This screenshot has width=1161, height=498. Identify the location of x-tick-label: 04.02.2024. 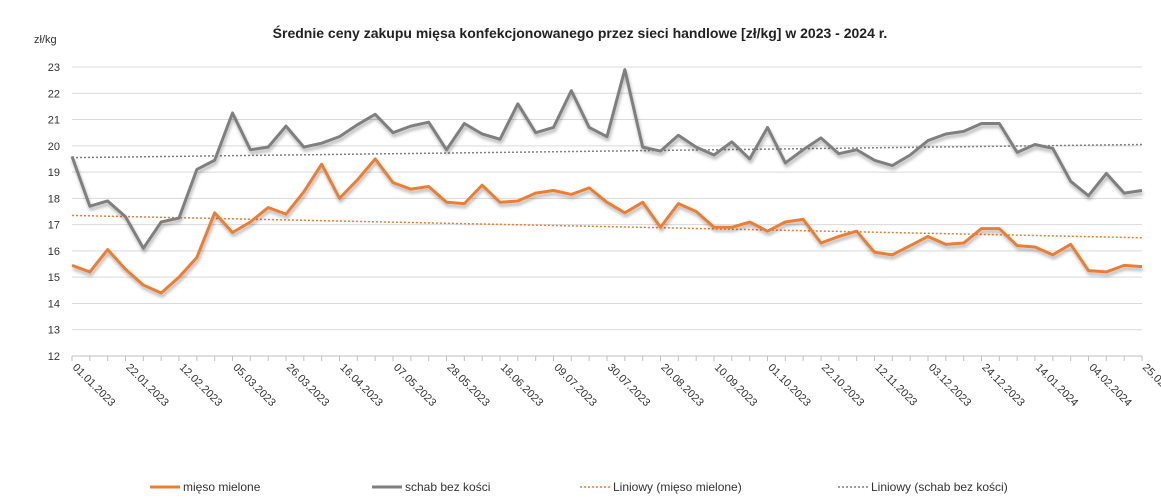
(1109, 385).